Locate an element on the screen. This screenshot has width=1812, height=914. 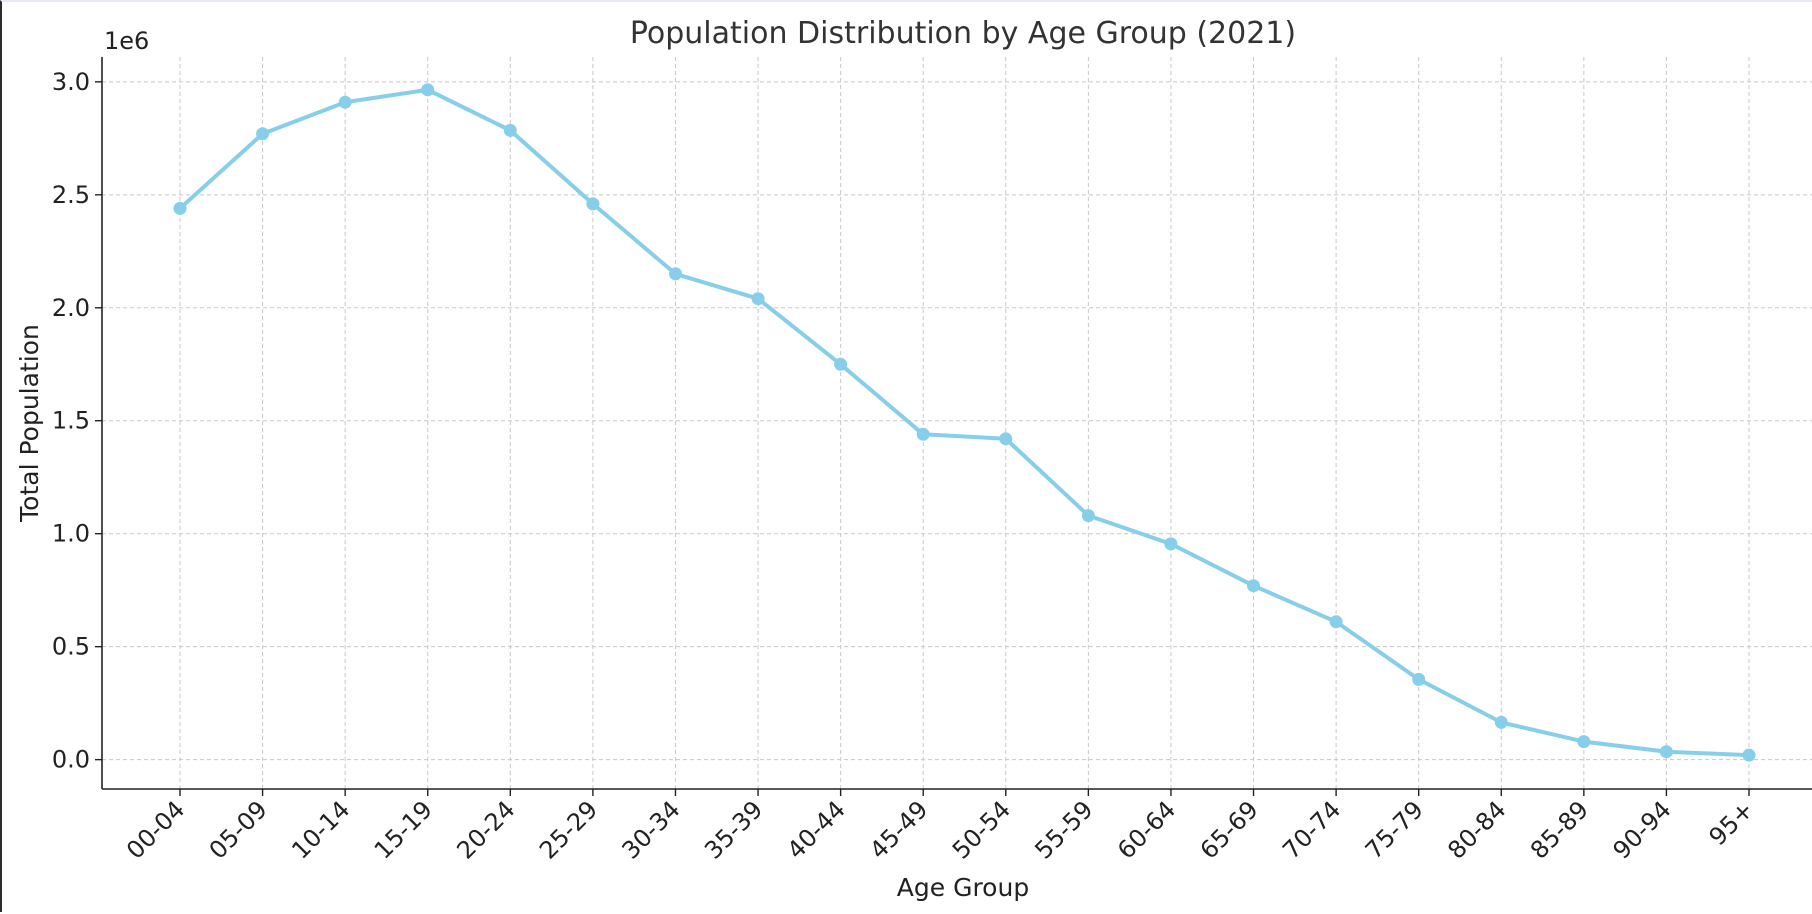
x-tick-label: 15-19 is located at coordinates (403, 829).